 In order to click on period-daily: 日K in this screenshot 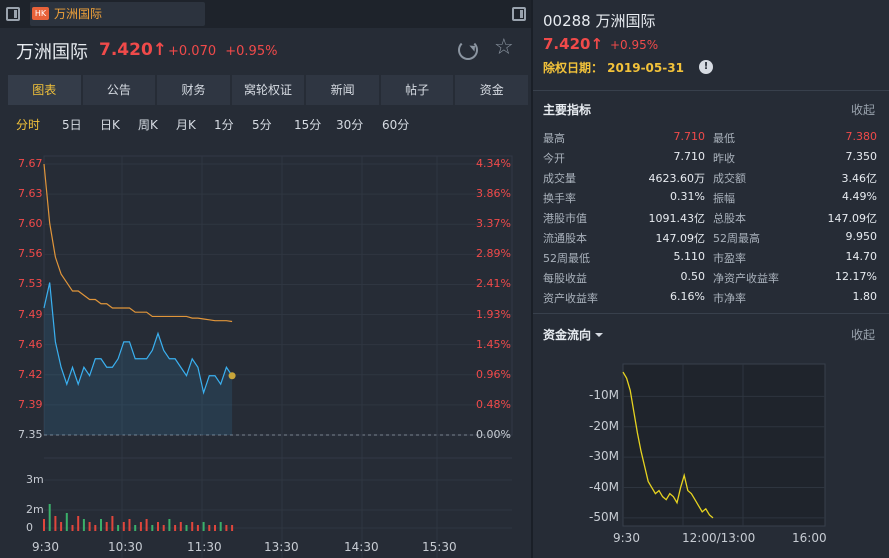, I will do `click(110, 125)`.